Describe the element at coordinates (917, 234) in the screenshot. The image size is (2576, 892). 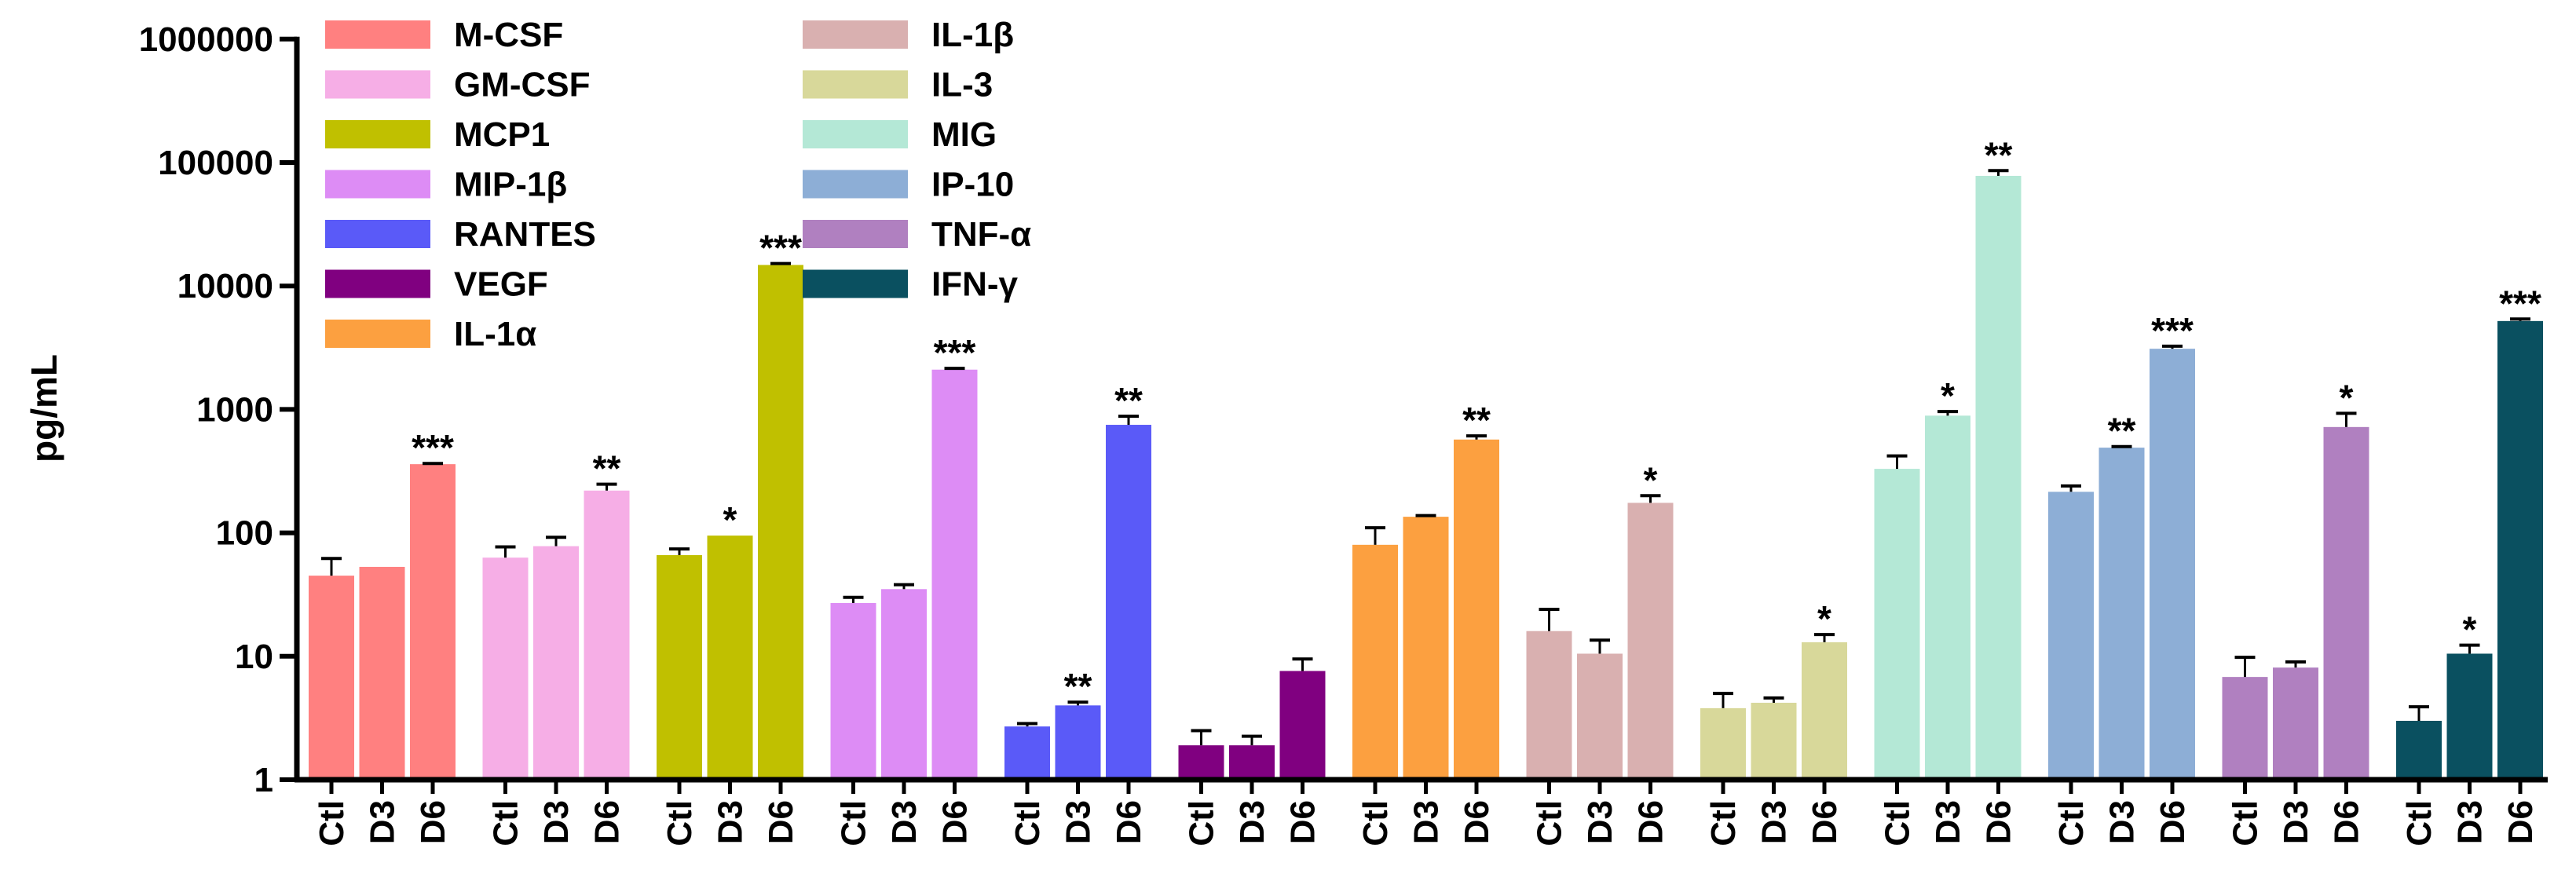
I see `legend-item: TNF-α` at that location.